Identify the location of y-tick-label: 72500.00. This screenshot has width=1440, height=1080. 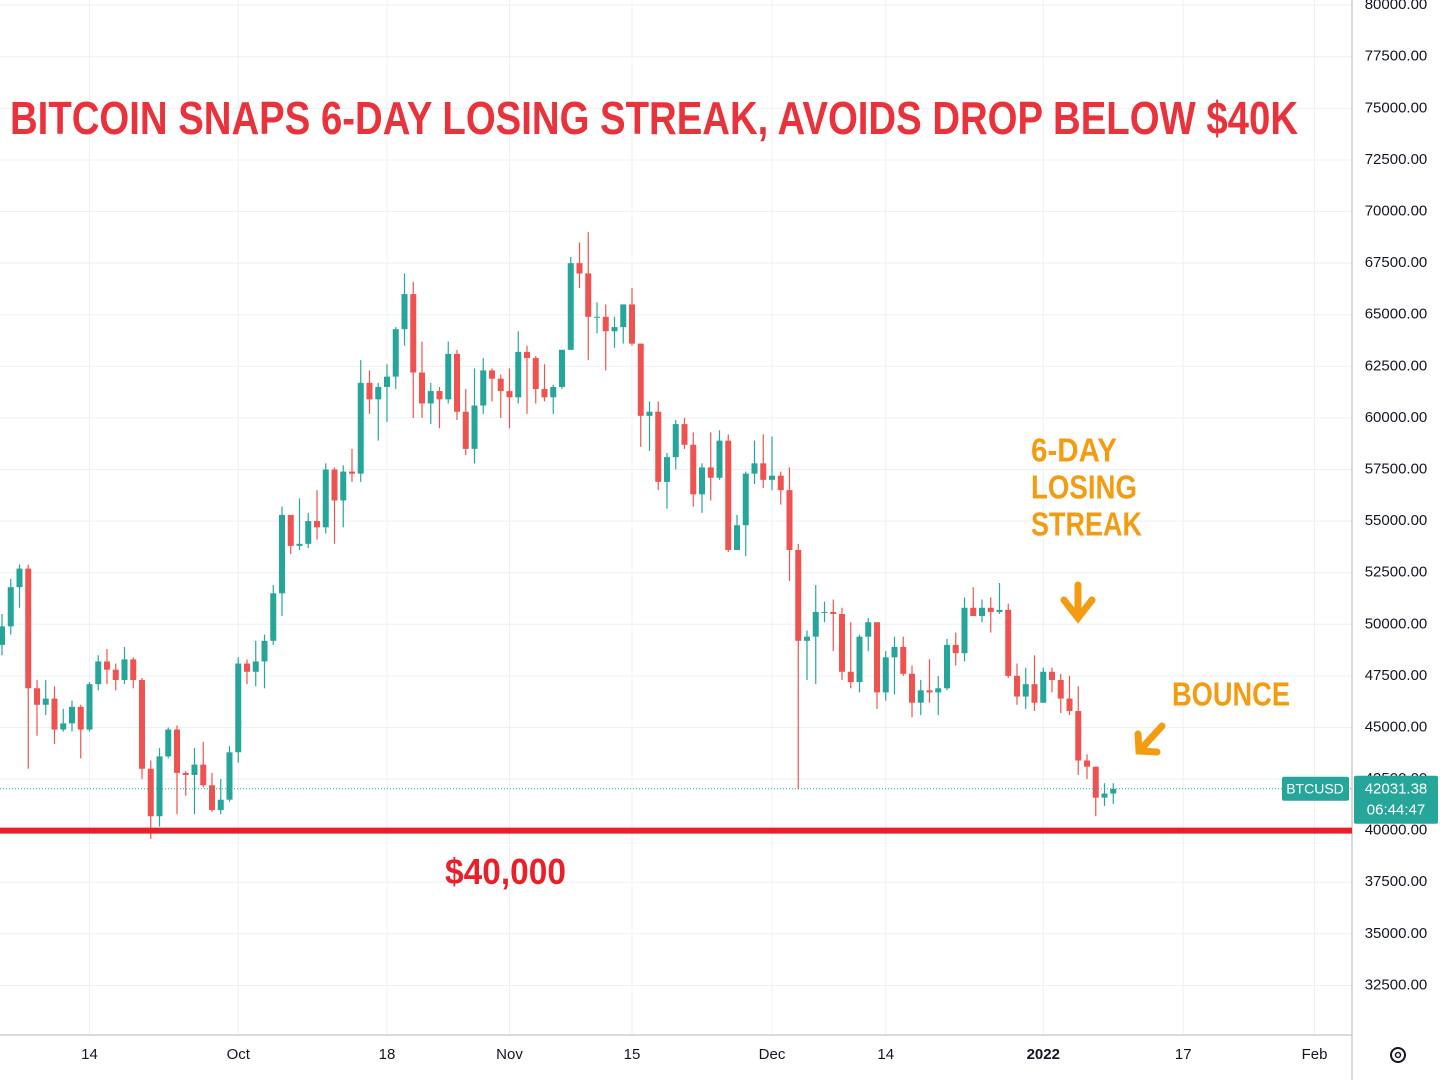
(1396, 159).